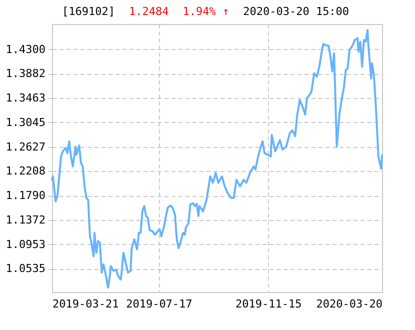  I want to click on x-tick-label: 2019-07-17, so click(159, 304).